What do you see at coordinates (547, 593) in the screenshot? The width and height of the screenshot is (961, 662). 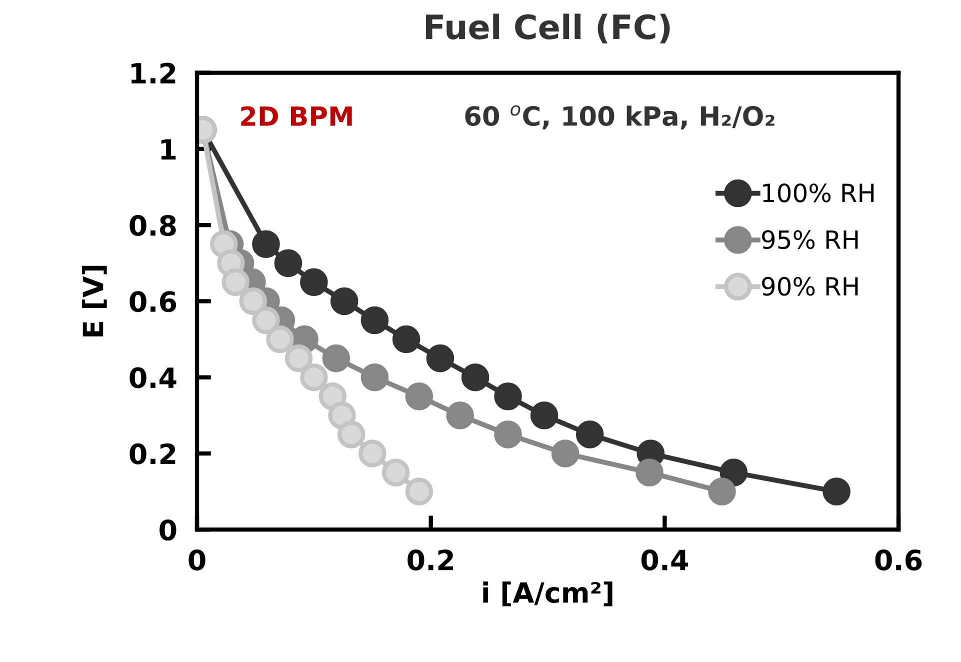 I see `x-axis-title: i [A/cm²]` at bounding box center [547, 593].